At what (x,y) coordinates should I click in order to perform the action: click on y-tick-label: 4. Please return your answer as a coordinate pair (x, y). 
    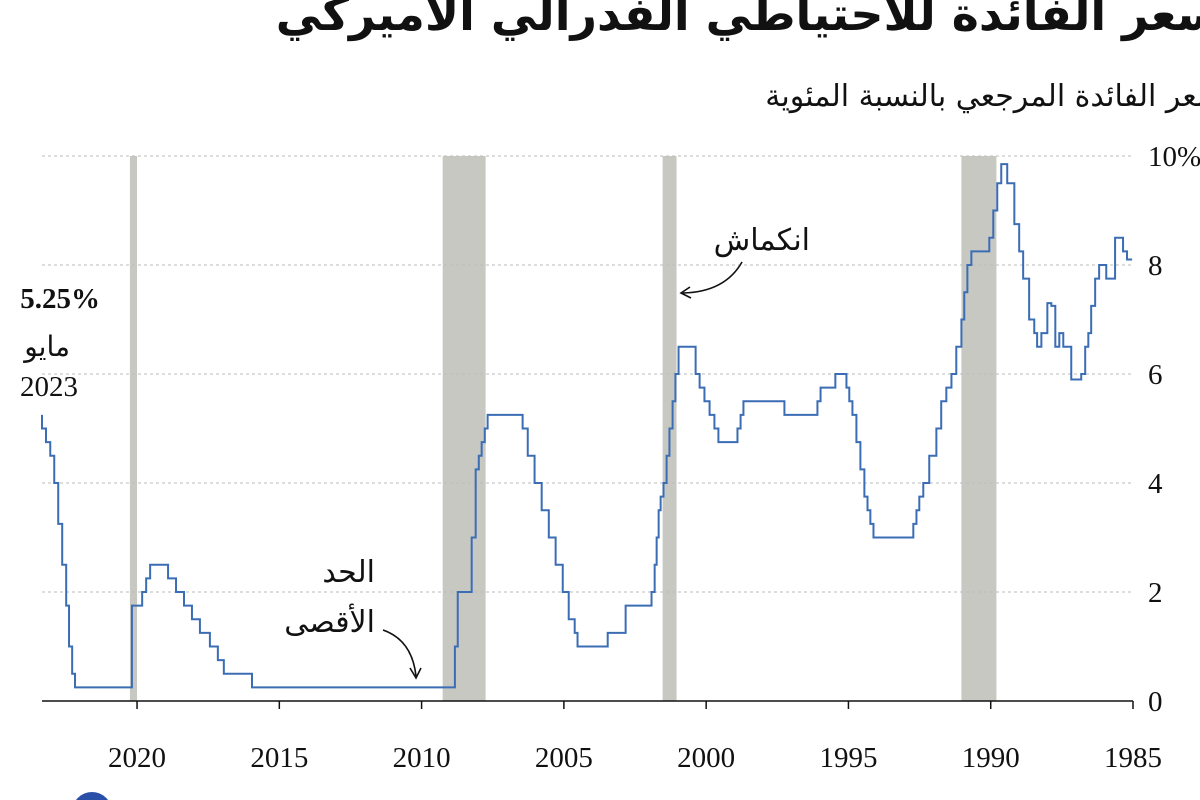
    Looking at the image, I should click on (1155, 484).